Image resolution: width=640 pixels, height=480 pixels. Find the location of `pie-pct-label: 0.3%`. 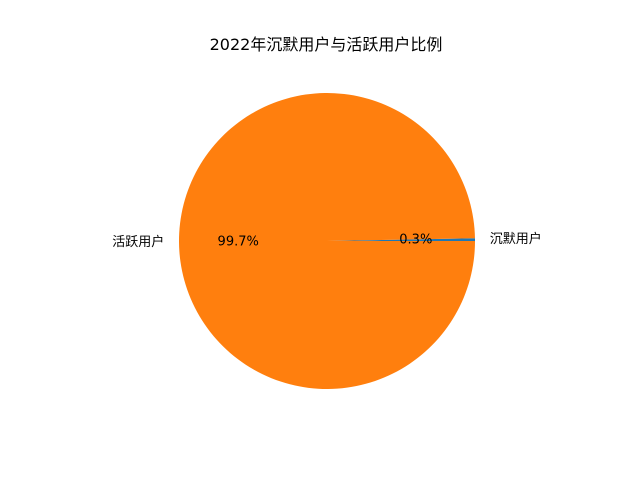

pie-pct-label: 0.3% is located at coordinates (415, 240).